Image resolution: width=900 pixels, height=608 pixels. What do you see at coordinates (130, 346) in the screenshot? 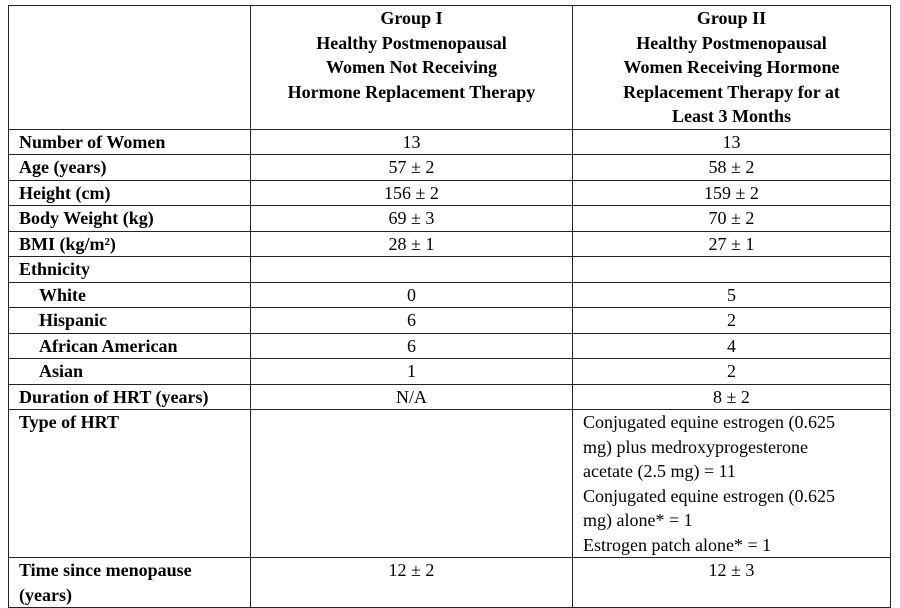
I see `row-label: African American` at bounding box center [130, 346].